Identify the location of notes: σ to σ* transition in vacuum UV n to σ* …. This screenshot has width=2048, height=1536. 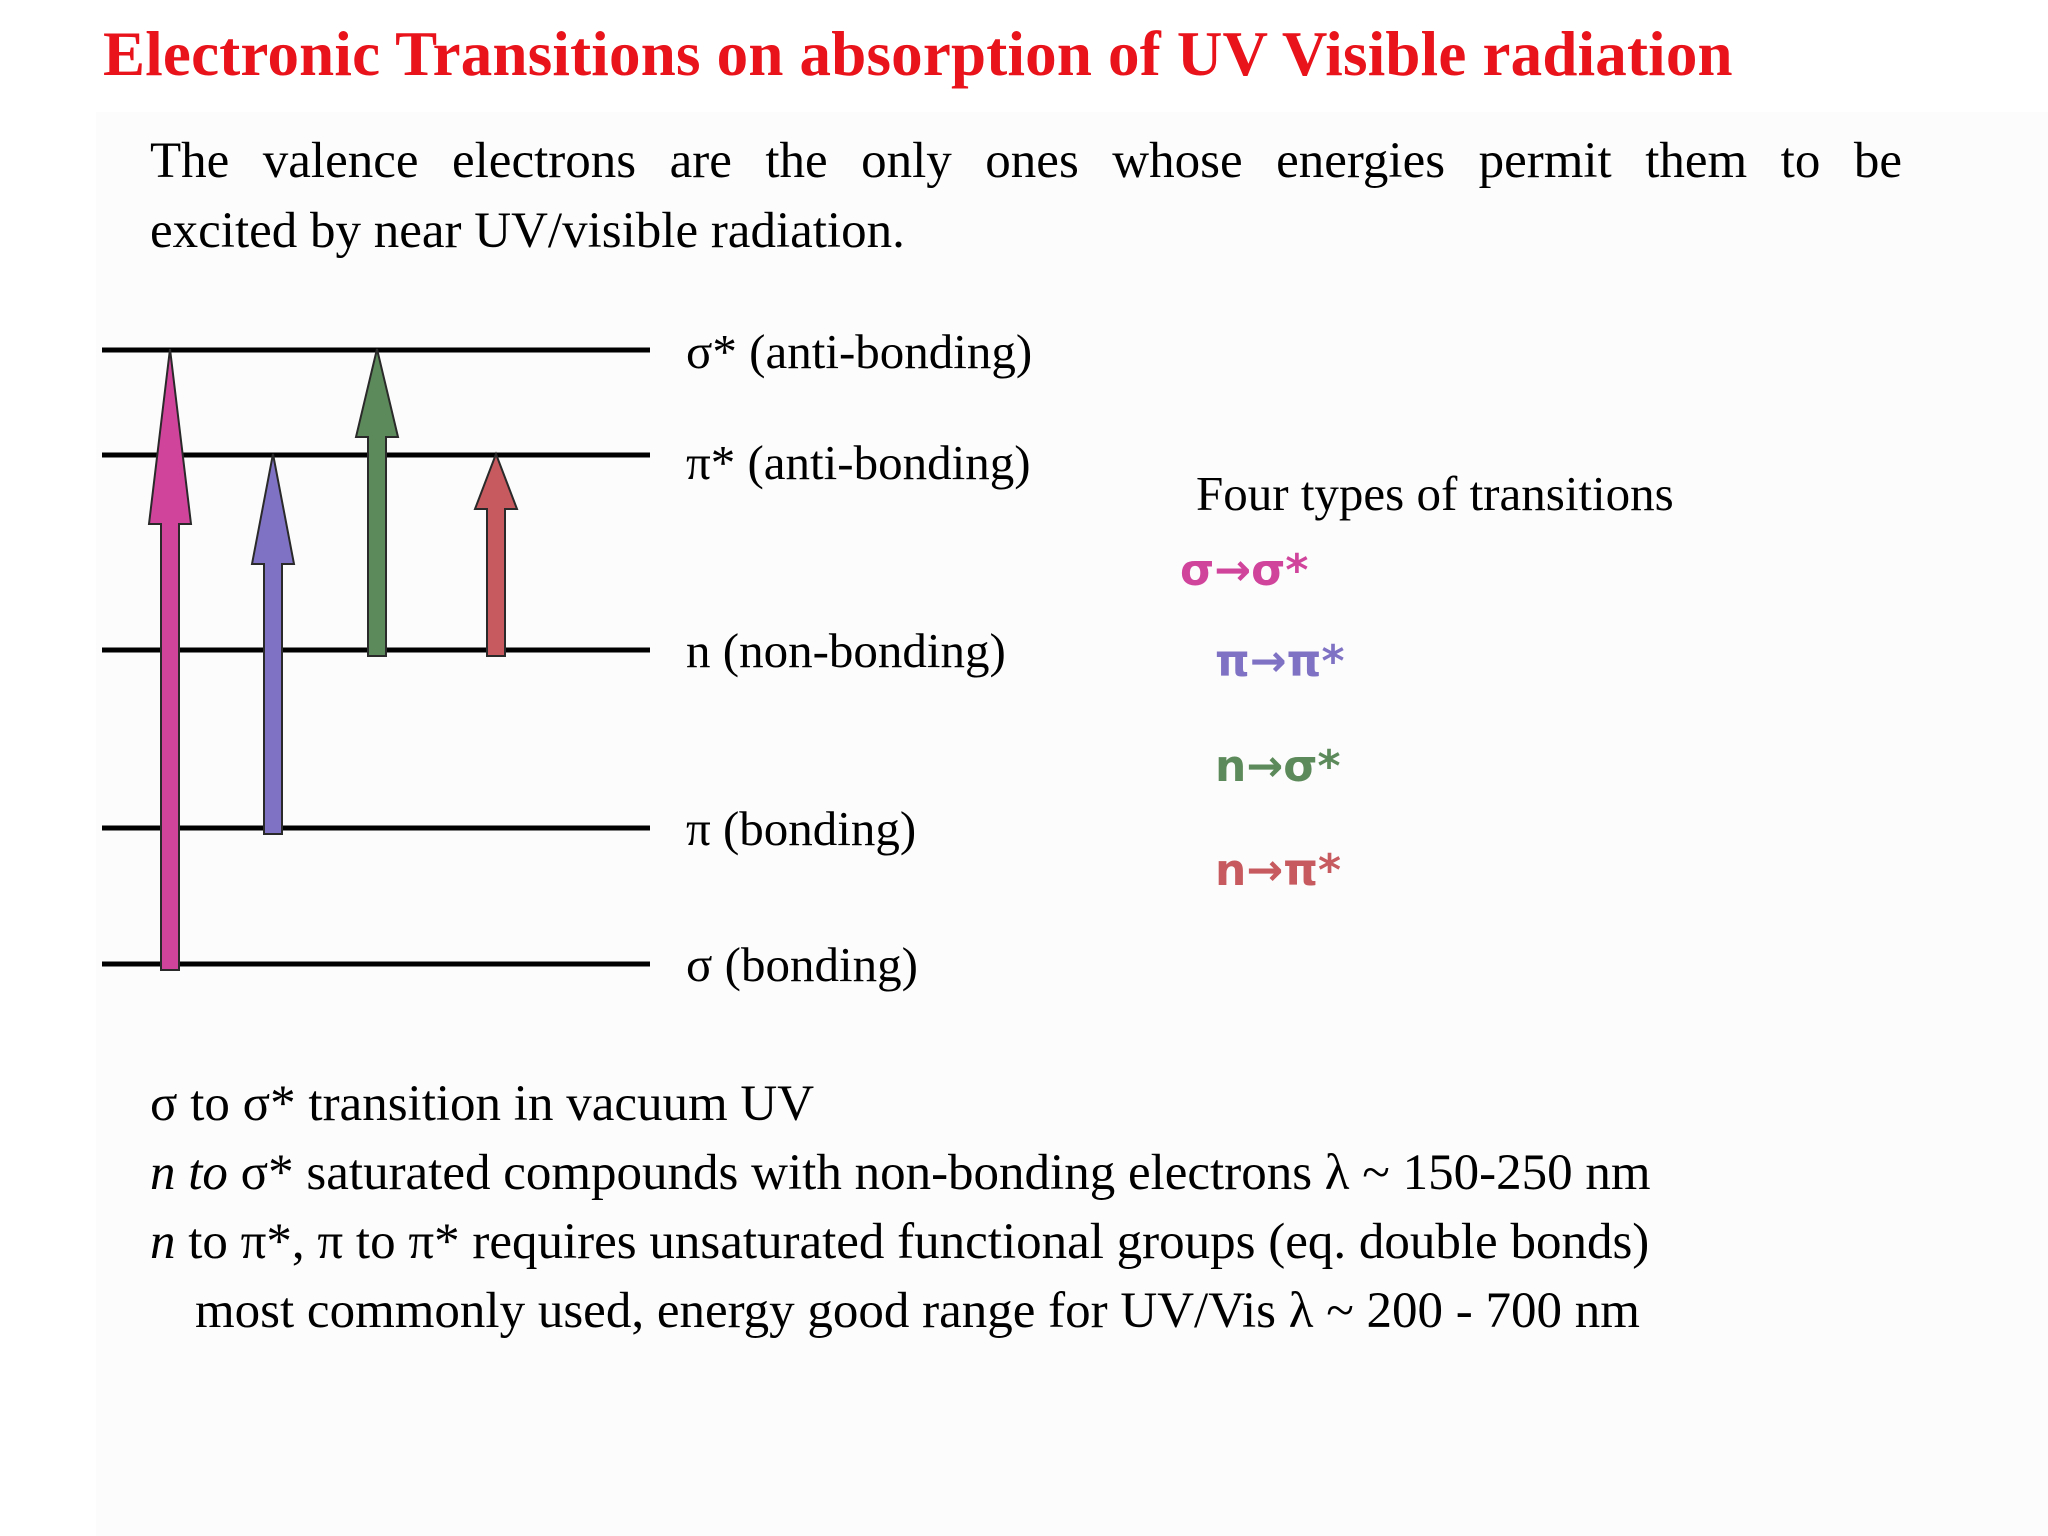
(900, 1208).